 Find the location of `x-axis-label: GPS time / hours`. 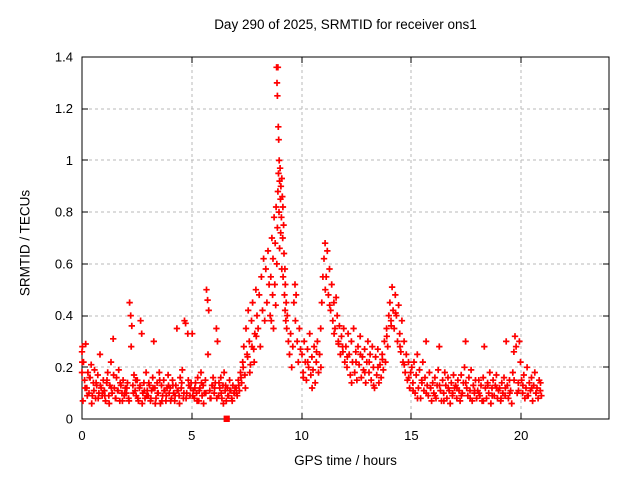

x-axis-label: GPS time / hours is located at coordinates (345, 460).